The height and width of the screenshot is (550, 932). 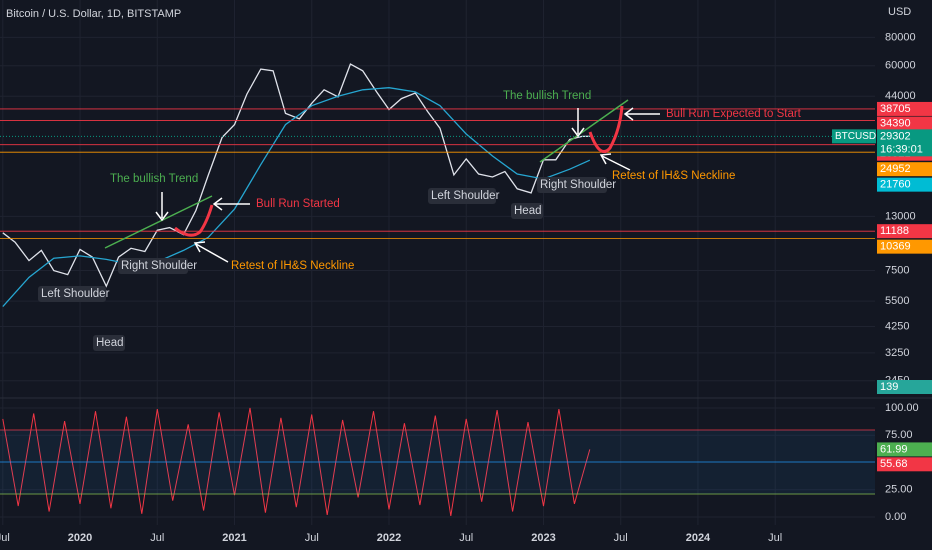 I want to click on y-tick-label: 13000, so click(x=900, y=216).